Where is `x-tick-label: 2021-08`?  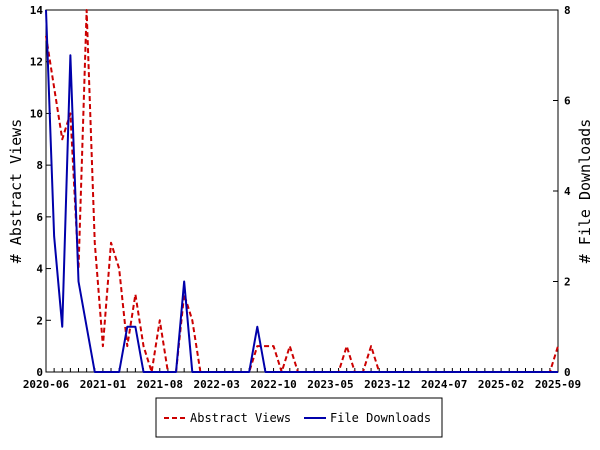 x-tick-label: 2021-08 is located at coordinates (160, 384).